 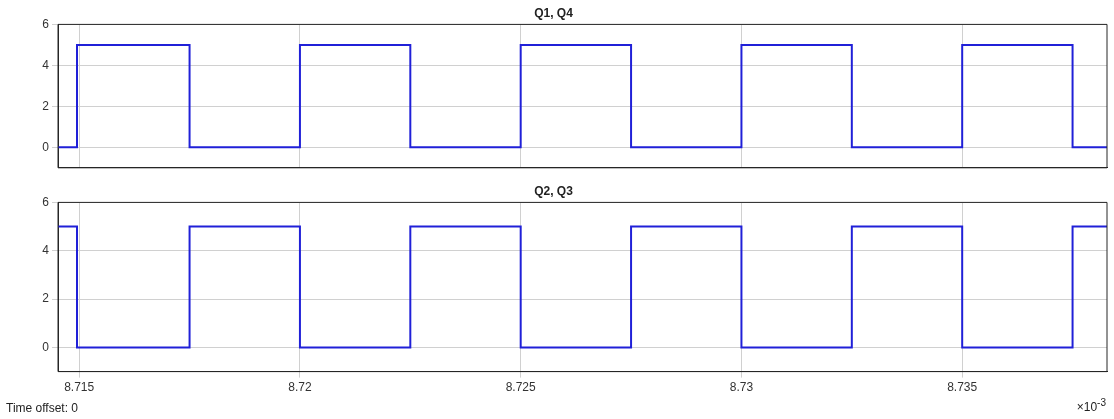 What do you see at coordinates (1091, 405) in the screenshot?
I see `text: ×10$^{-3}$` at bounding box center [1091, 405].